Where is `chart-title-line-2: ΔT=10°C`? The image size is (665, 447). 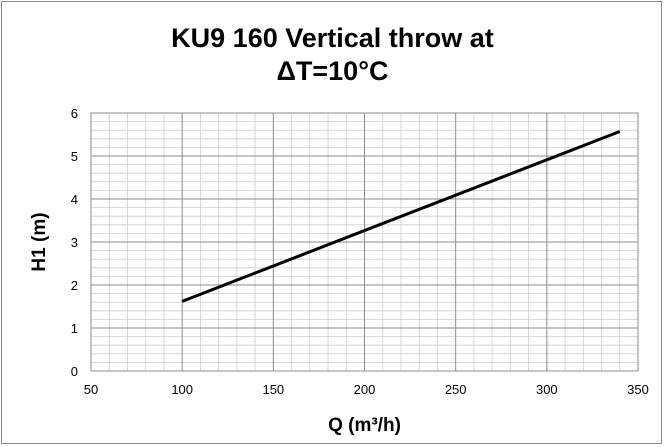 chart-title-line-2: ΔT=10°C is located at coordinates (332, 71).